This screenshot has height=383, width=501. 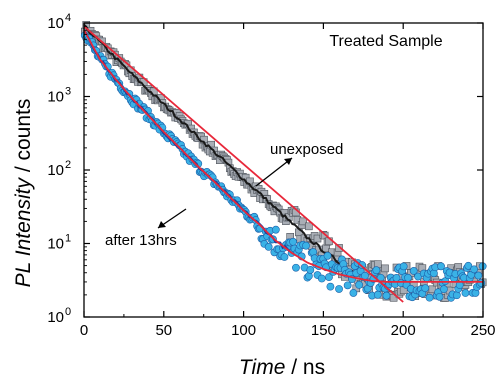 What do you see at coordinates (68, 18) in the screenshot?
I see `y-tick-exponent: 4` at bounding box center [68, 18].